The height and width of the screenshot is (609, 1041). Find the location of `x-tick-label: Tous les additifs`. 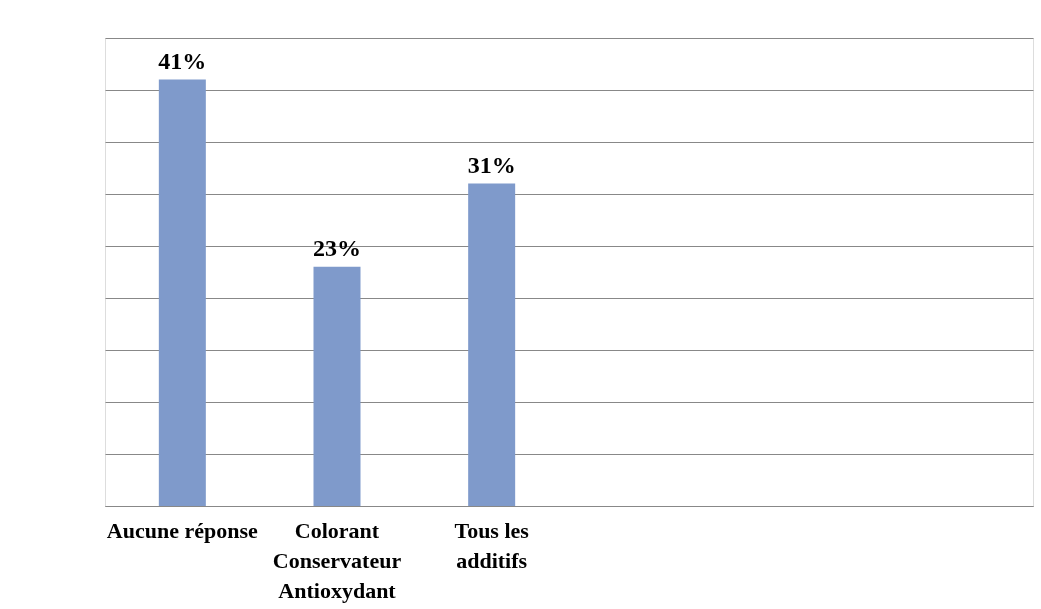

x-tick-label: Tous les additifs is located at coordinates (492, 545).